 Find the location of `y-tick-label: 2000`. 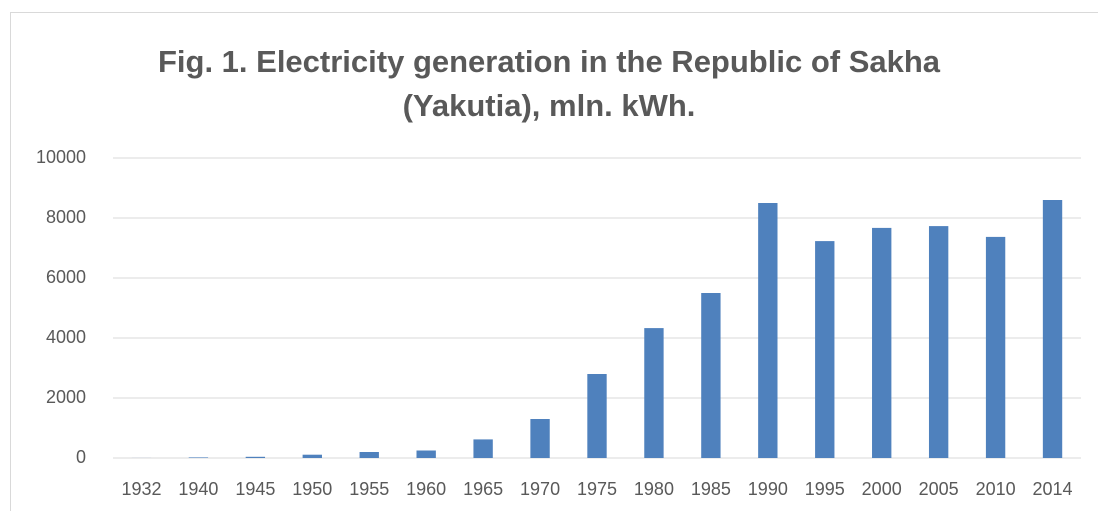

y-tick-label: 2000 is located at coordinates (66, 397).